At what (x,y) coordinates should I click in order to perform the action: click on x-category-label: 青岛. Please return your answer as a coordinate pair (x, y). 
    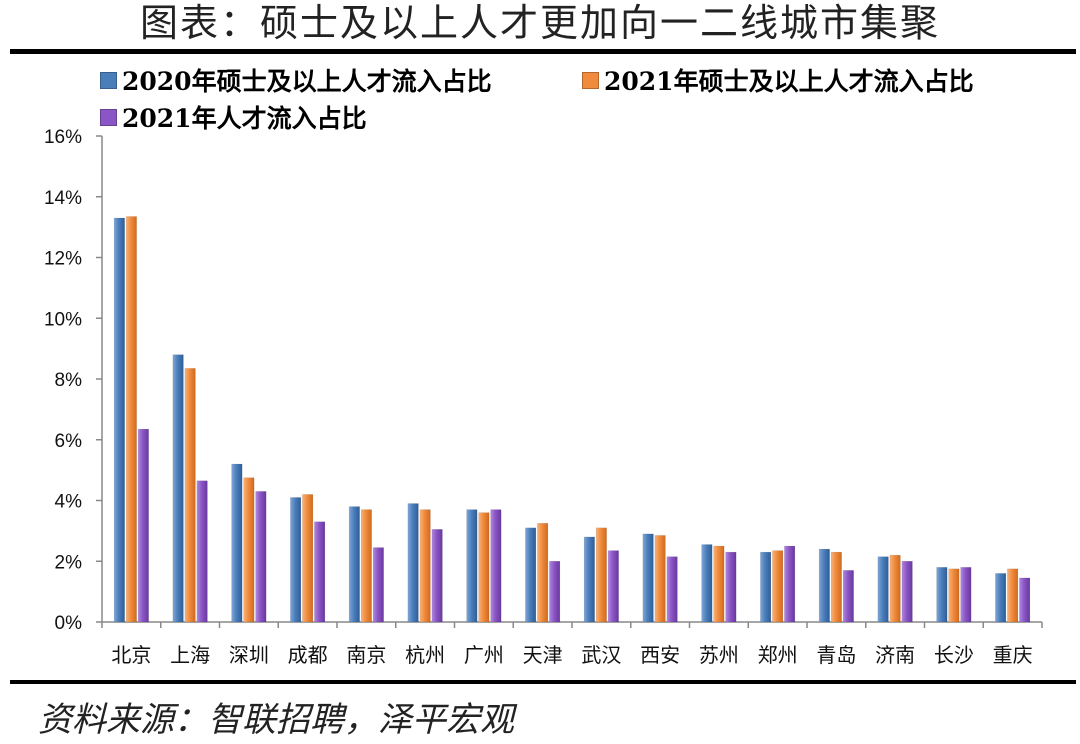
    Looking at the image, I should click on (836, 655).